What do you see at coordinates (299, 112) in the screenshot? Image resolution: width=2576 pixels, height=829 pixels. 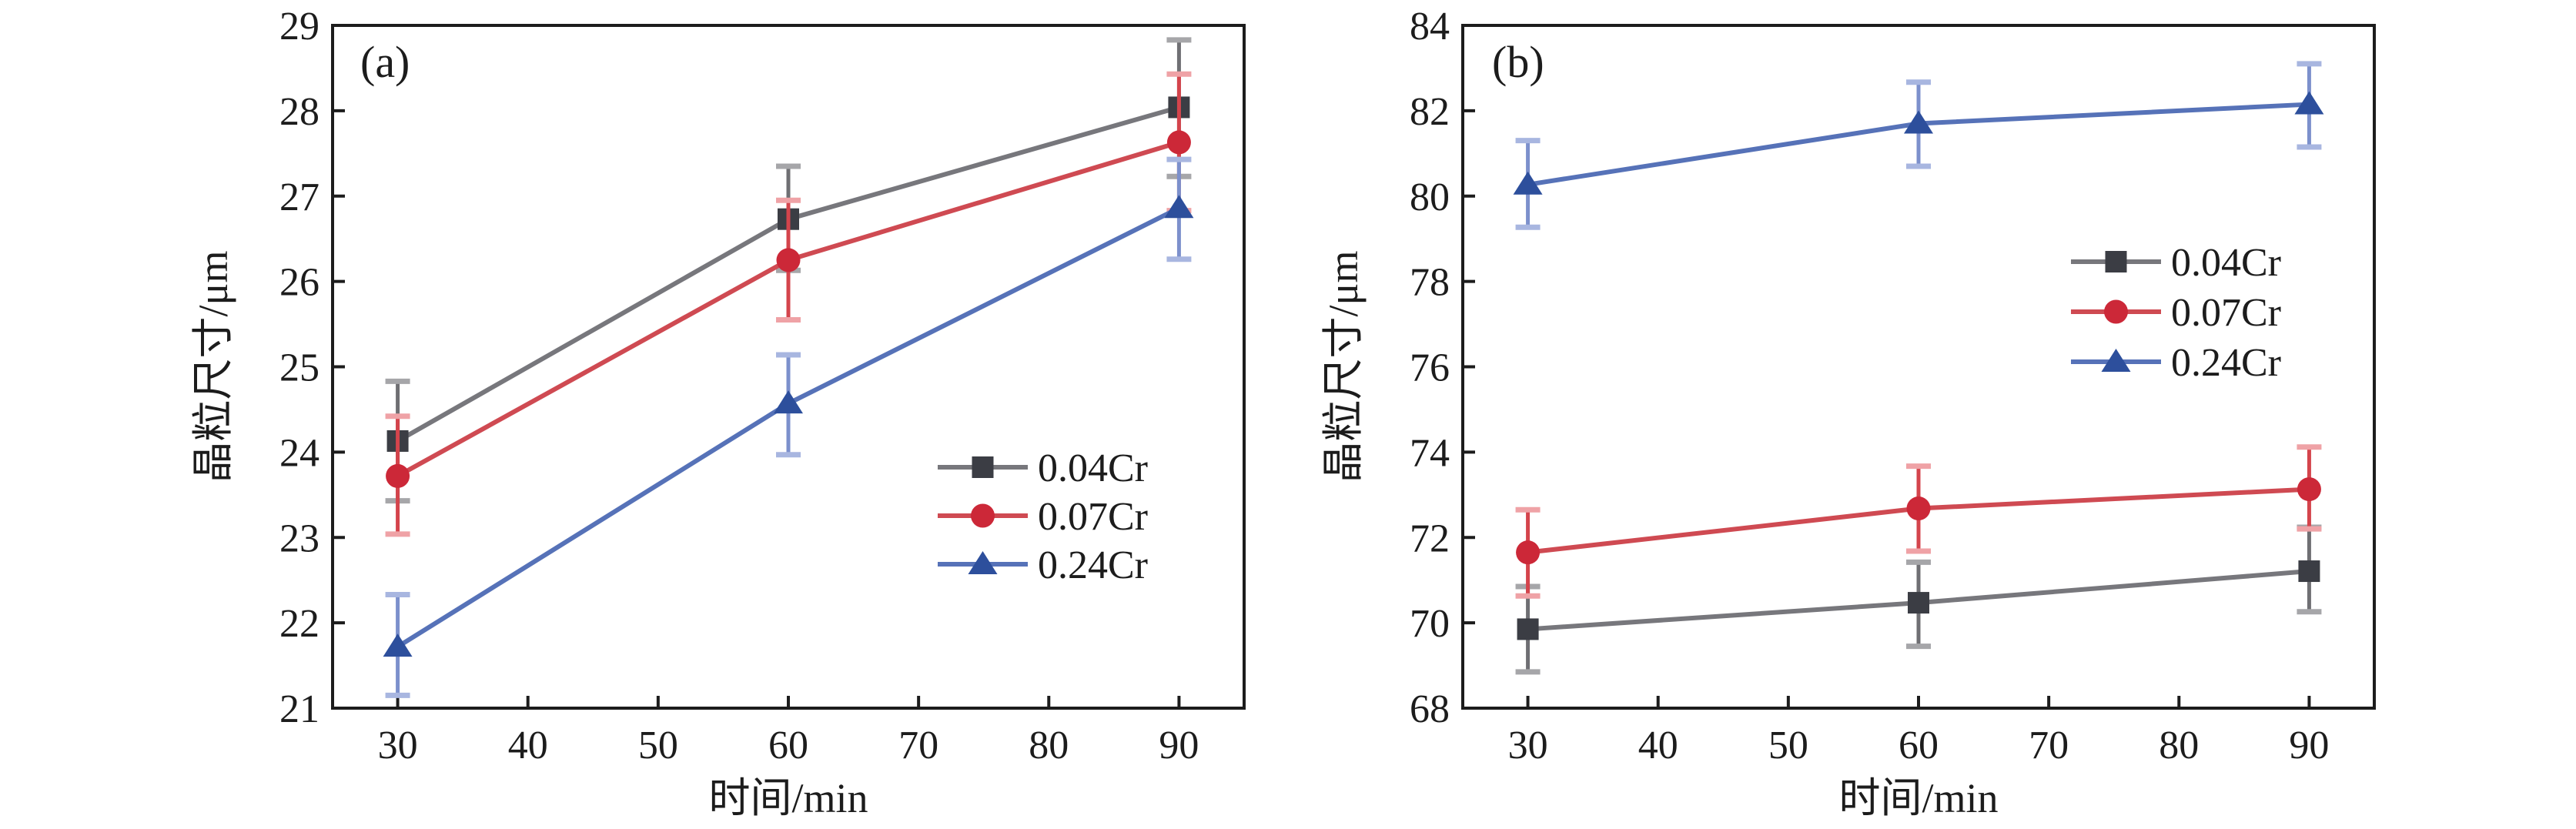 I see `y-tick-label: 28` at bounding box center [299, 112].